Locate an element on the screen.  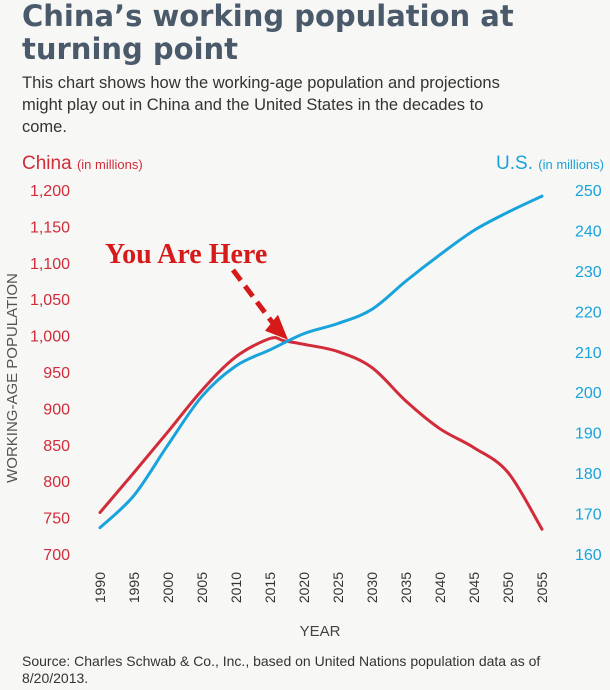
x-tick-label: 2055 is located at coordinates (542, 587).